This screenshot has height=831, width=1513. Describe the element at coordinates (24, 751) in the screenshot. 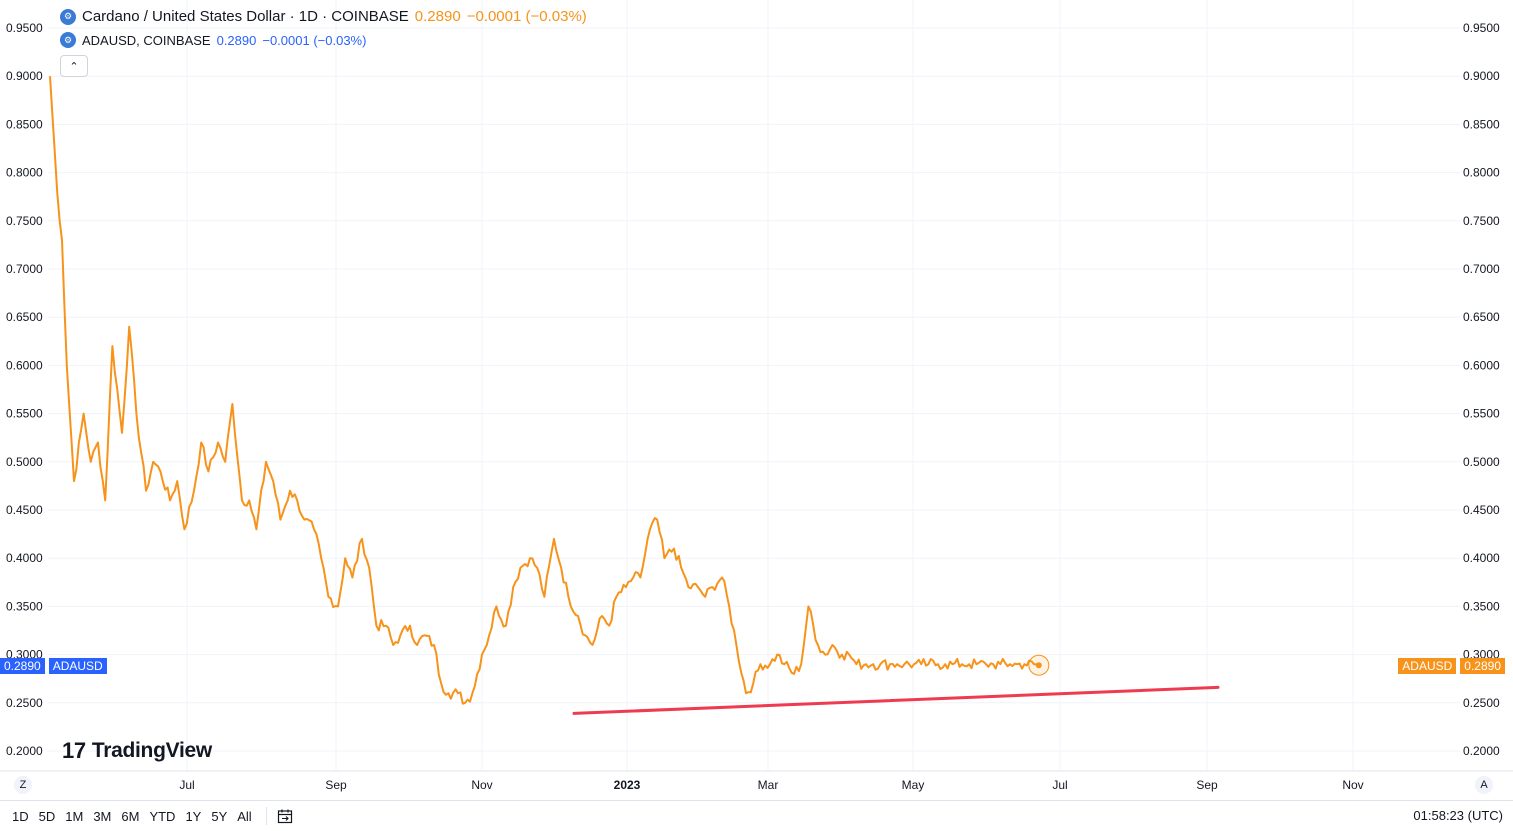

I see `y-tick-label-left: 0.2000` at that location.